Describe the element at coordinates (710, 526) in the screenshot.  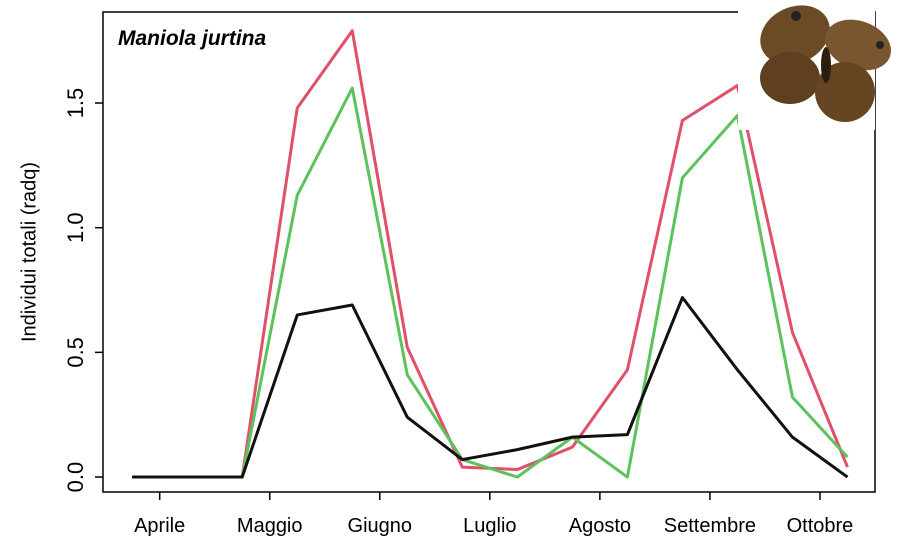
I see `x-tick-label: Settembre` at that location.